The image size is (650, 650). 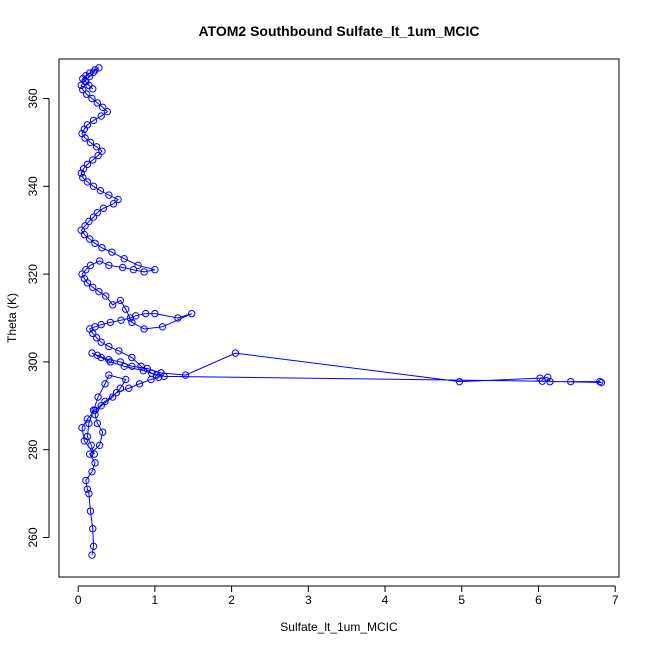 I want to click on x-tick-label: 6, so click(x=538, y=600).